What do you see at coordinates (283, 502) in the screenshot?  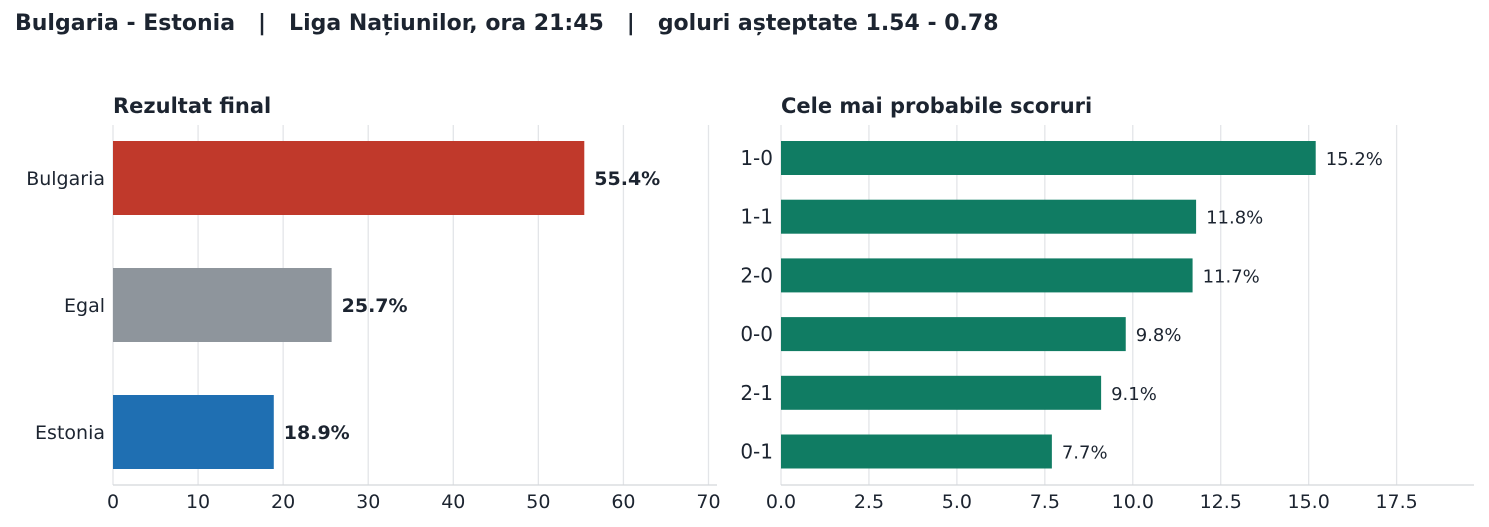 I see `x-tick-label: 20` at bounding box center [283, 502].